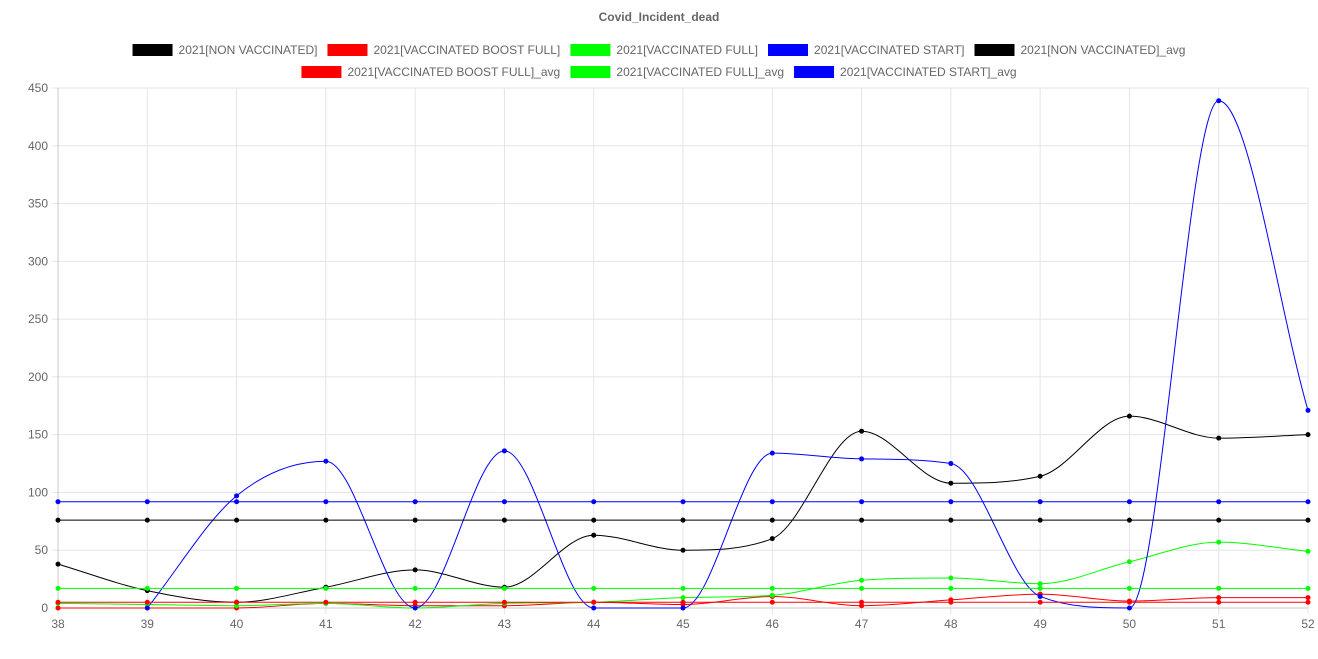 This screenshot has width=1318, height=659. What do you see at coordinates (58, 624) in the screenshot?
I see `x-tick-label: 38` at bounding box center [58, 624].